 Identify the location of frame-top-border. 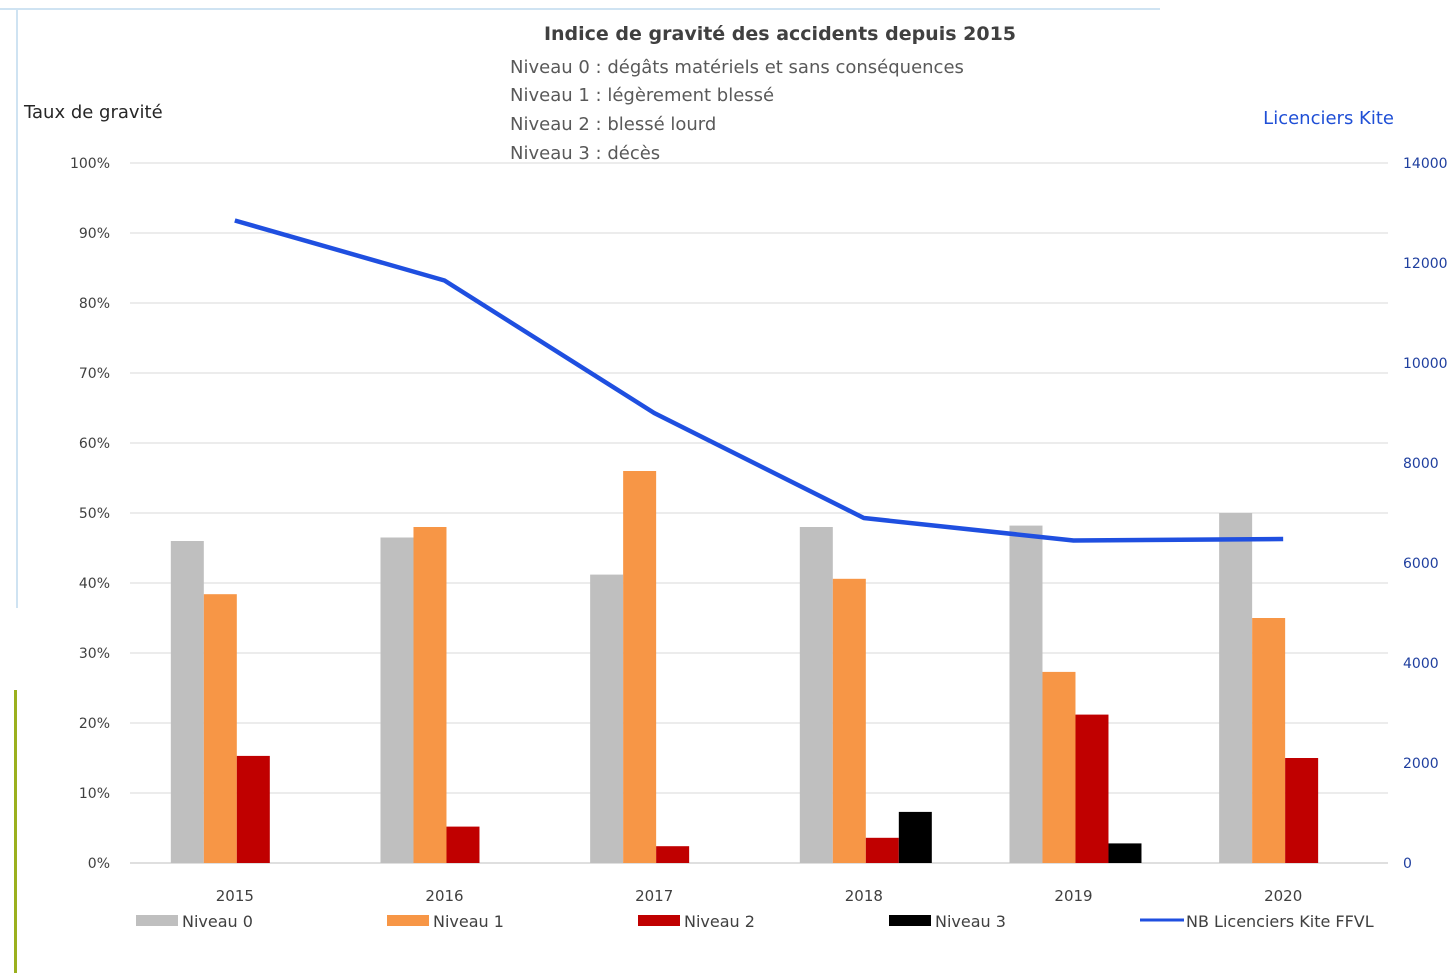
(580, 9).